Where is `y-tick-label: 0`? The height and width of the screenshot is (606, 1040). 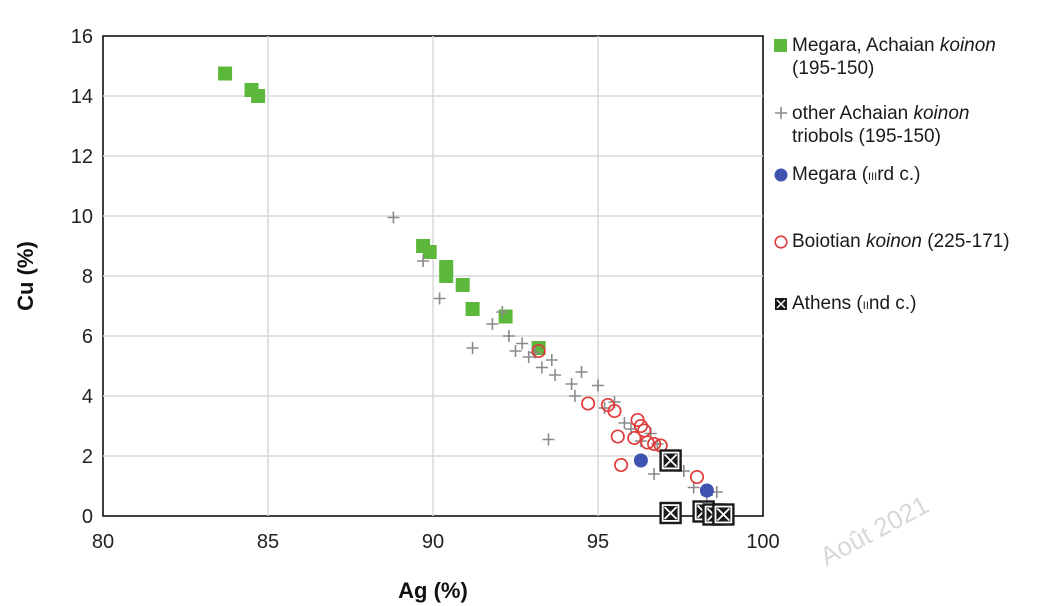
y-tick-label: 0 is located at coordinates (87, 517).